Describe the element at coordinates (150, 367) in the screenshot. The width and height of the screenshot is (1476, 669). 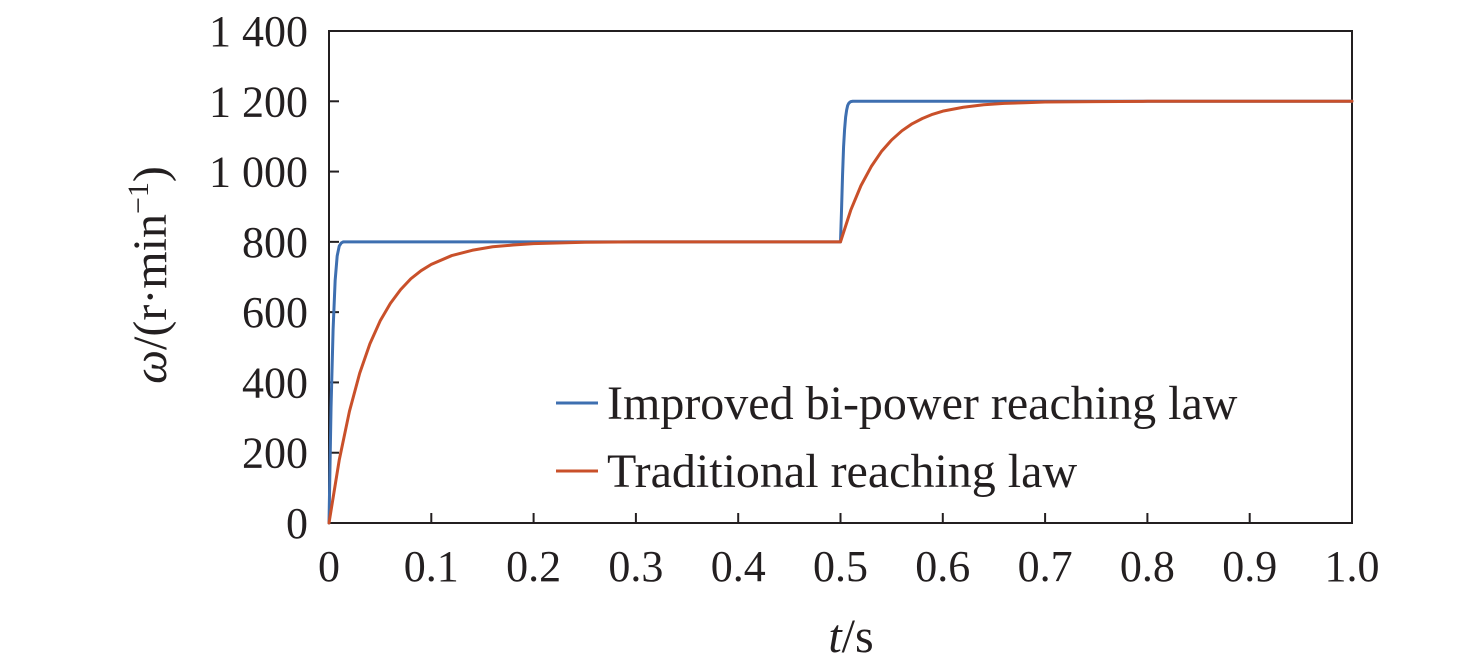
I see `y-axis-var: ω` at that location.